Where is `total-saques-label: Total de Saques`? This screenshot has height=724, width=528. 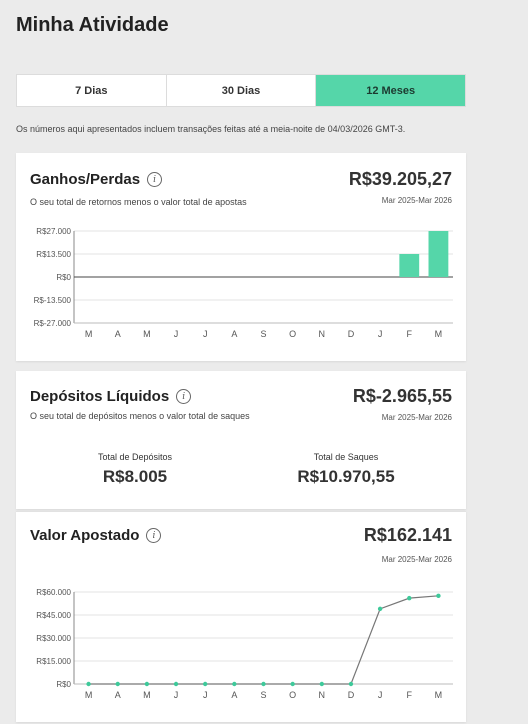 total-saques-label: Total de Saques is located at coordinates (346, 457).